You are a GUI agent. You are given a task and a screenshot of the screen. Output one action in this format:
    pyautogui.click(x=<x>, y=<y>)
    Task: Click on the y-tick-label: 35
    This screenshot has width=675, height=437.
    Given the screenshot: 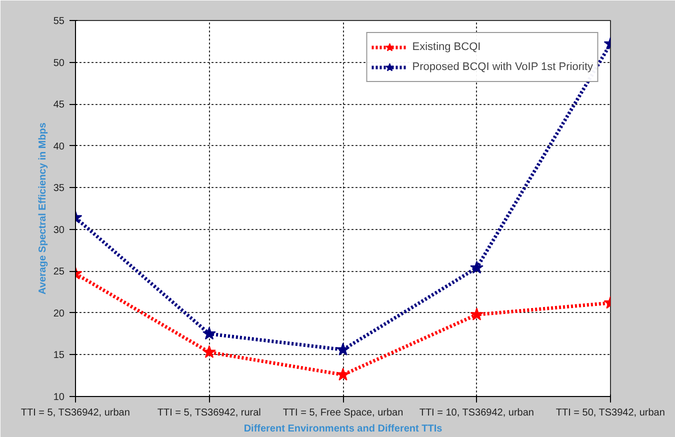 What is the action you would take?
    pyautogui.click(x=59, y=188)
    